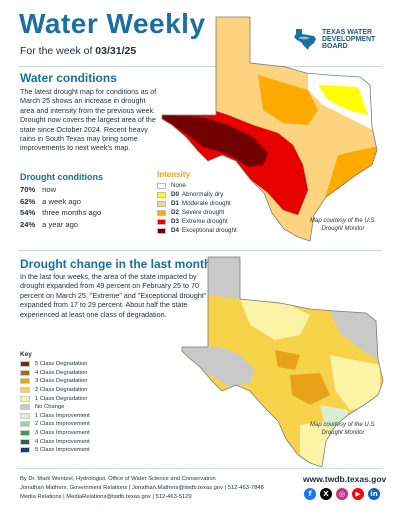 The height and width of the screenshot is (518, 400). What do you see at coordinates (310, 494) in the screenshot?
I see `facebook-icon: f` at bounding box center [310, 494].